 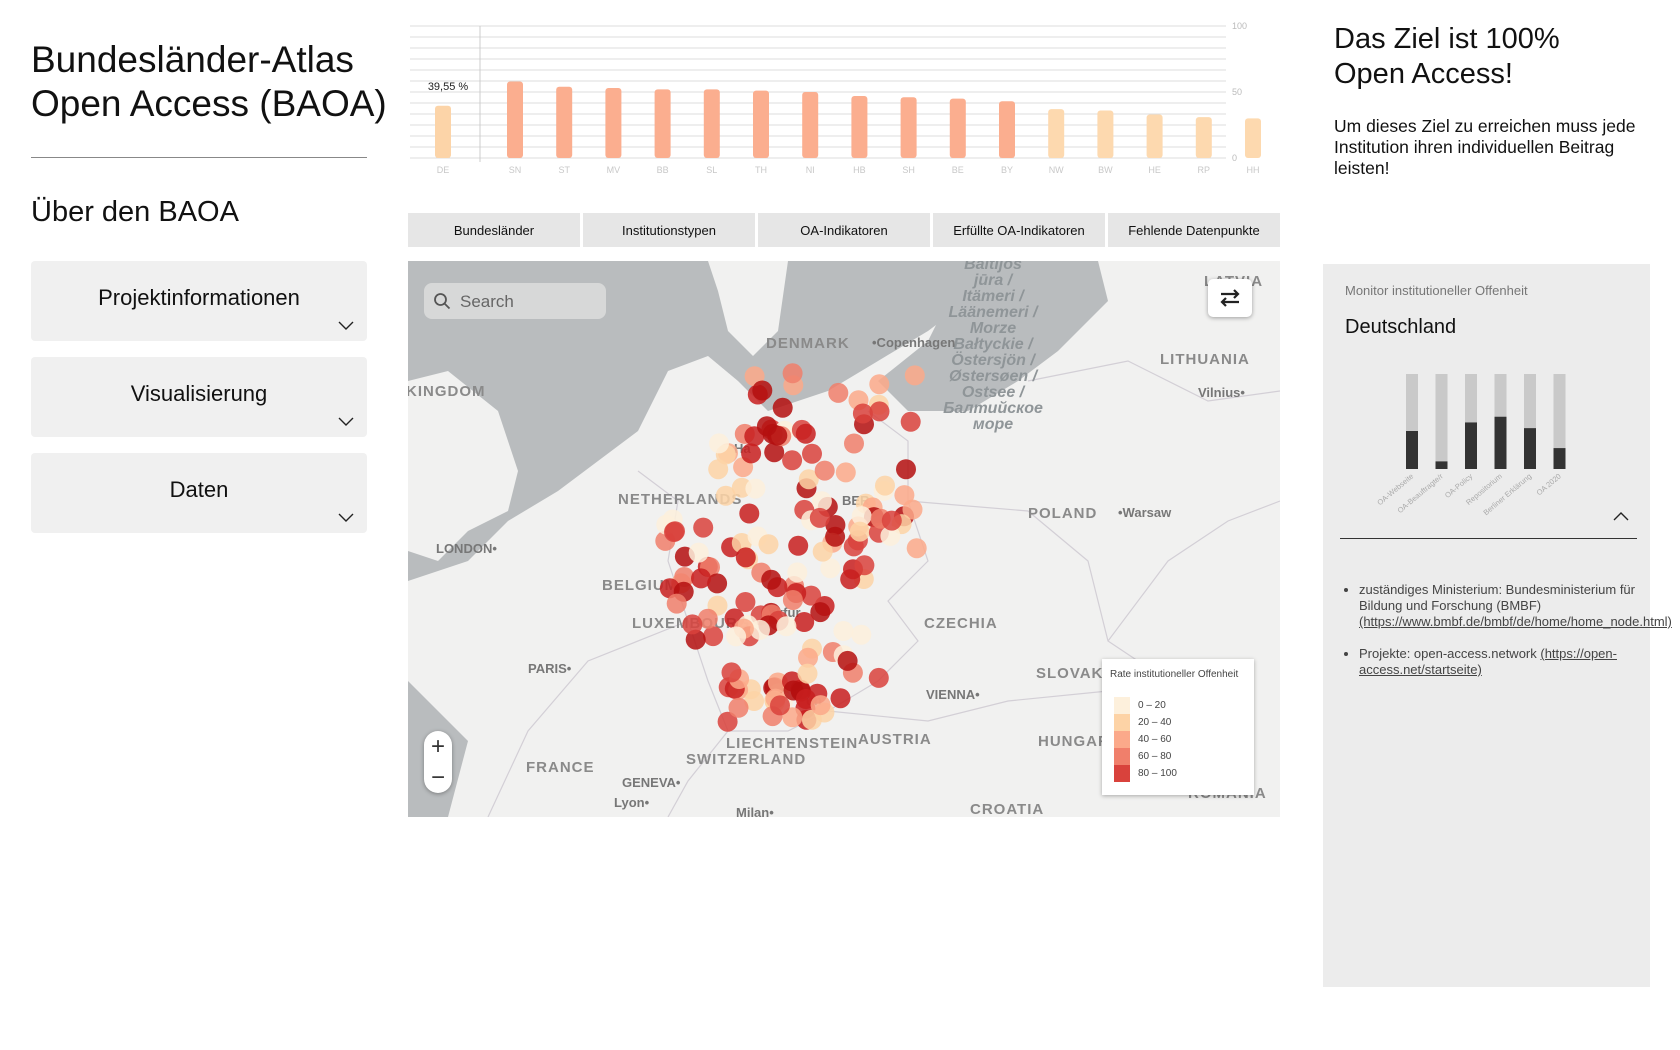 I want to click on bar-HB, so click(x=859, y=126).